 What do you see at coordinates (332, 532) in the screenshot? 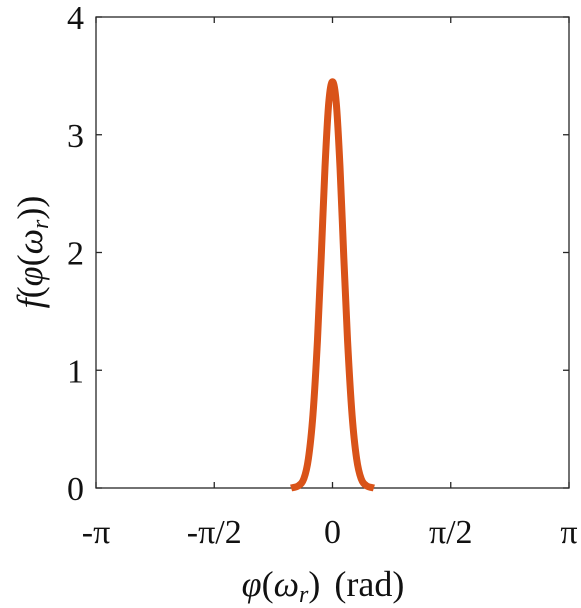
I see `x-tick-label: 0` at bounding box center [332, 532].